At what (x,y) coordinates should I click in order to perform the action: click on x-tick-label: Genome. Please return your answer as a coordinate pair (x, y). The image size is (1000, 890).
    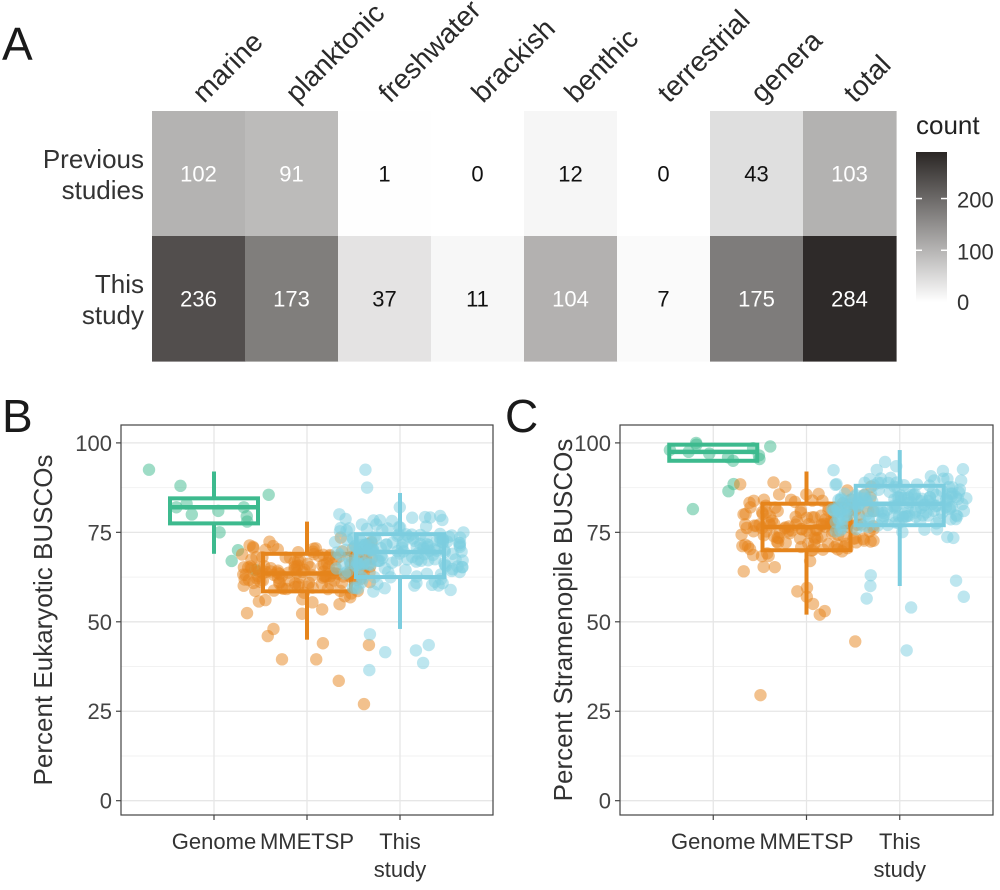
    Looking at the image, I should click on (214, 841).